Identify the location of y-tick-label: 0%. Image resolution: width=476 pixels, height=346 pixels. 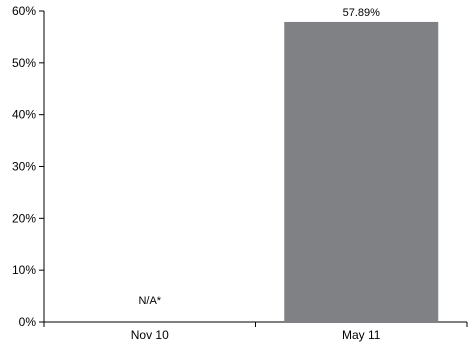
(28, 322).